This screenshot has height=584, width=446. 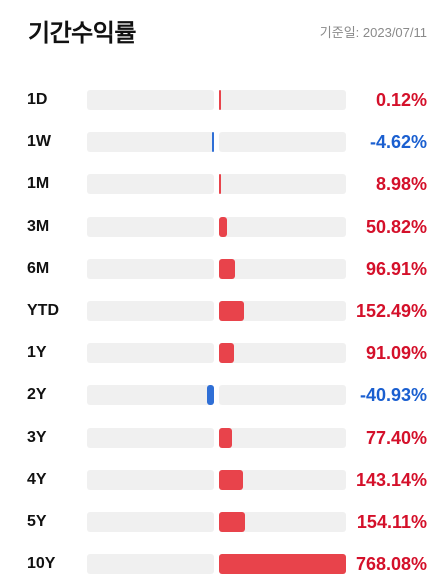 I want to click on period-label: 4Y, so click(x=37, y=479).